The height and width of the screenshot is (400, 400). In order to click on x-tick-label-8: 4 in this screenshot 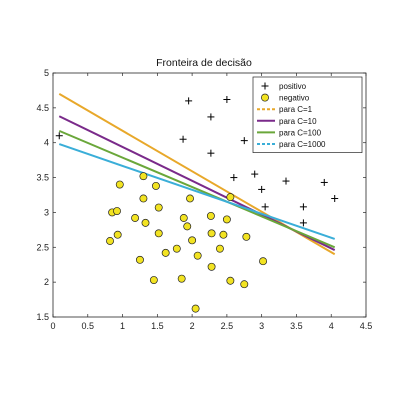, I will do `click(331, 326)`.